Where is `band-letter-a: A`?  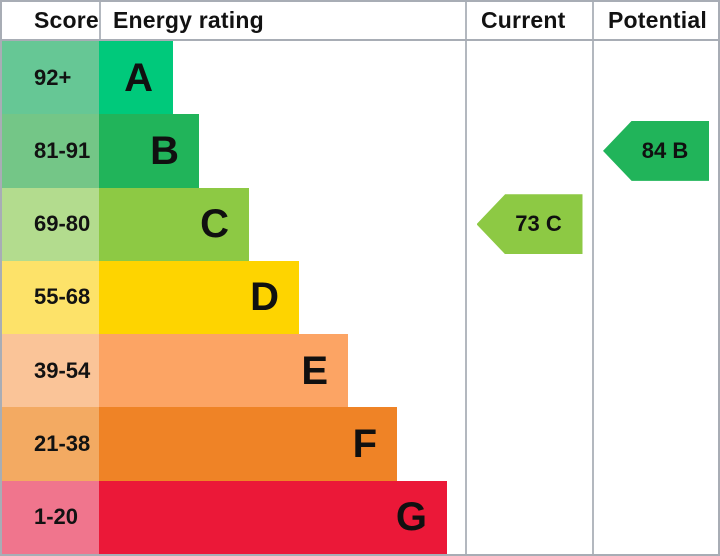
band-letter-a: A is located at coordinates (138, 77).